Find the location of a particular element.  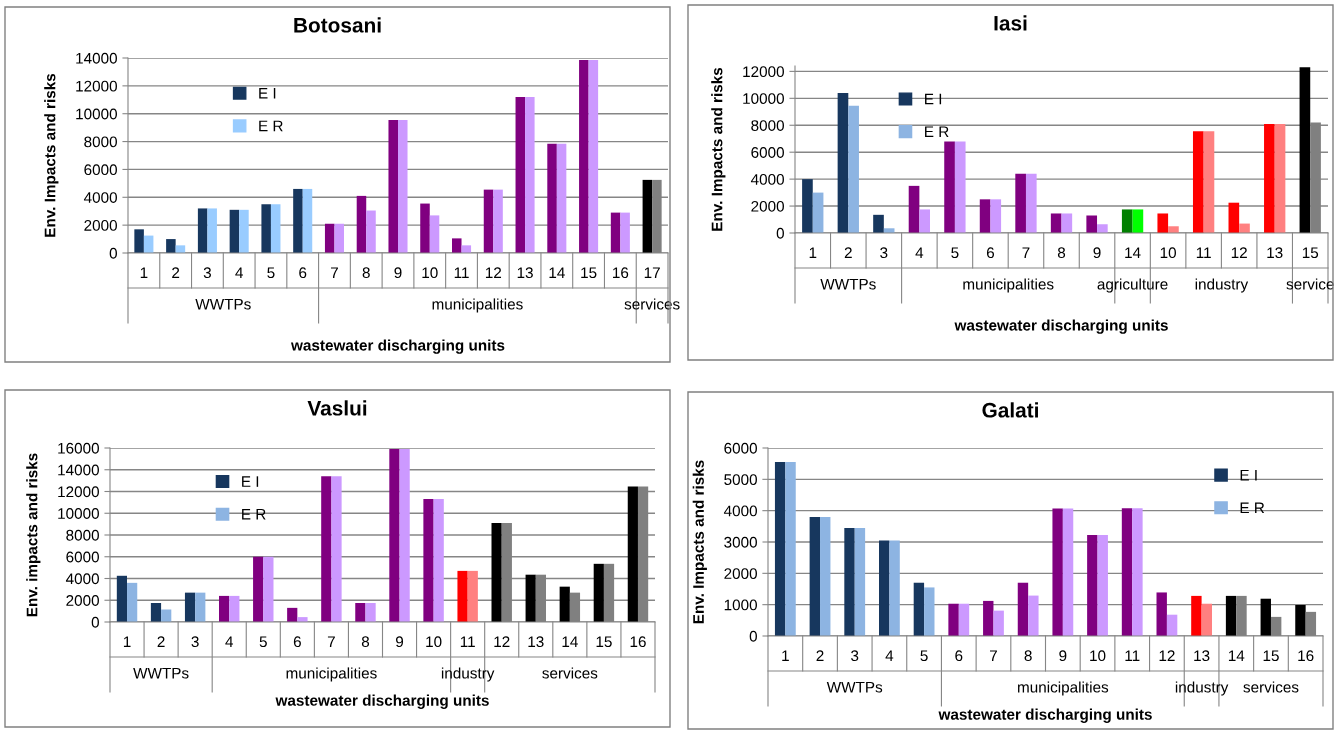

legend-label: E I is located at coordinates (267, 93).